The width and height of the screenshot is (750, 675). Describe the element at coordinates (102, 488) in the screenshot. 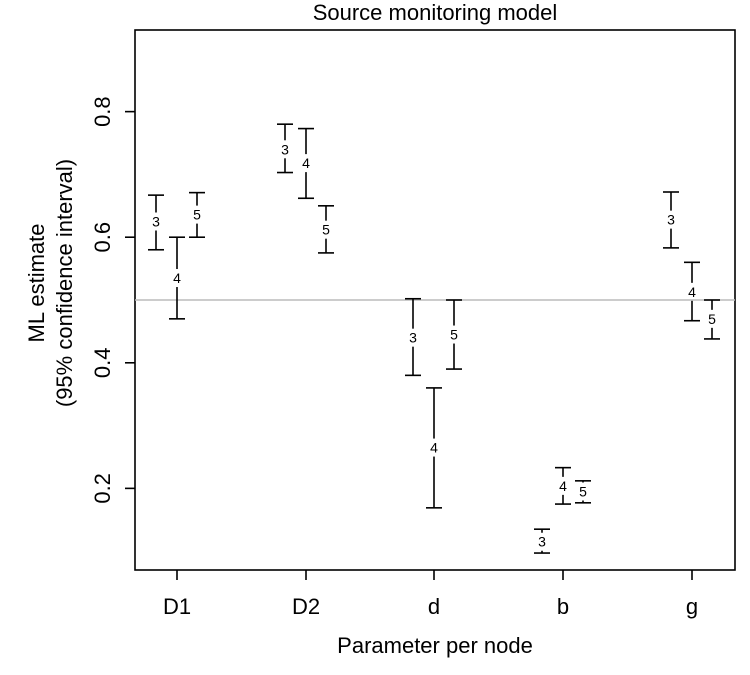

I see `y-tick-label: 0.2` at that location.